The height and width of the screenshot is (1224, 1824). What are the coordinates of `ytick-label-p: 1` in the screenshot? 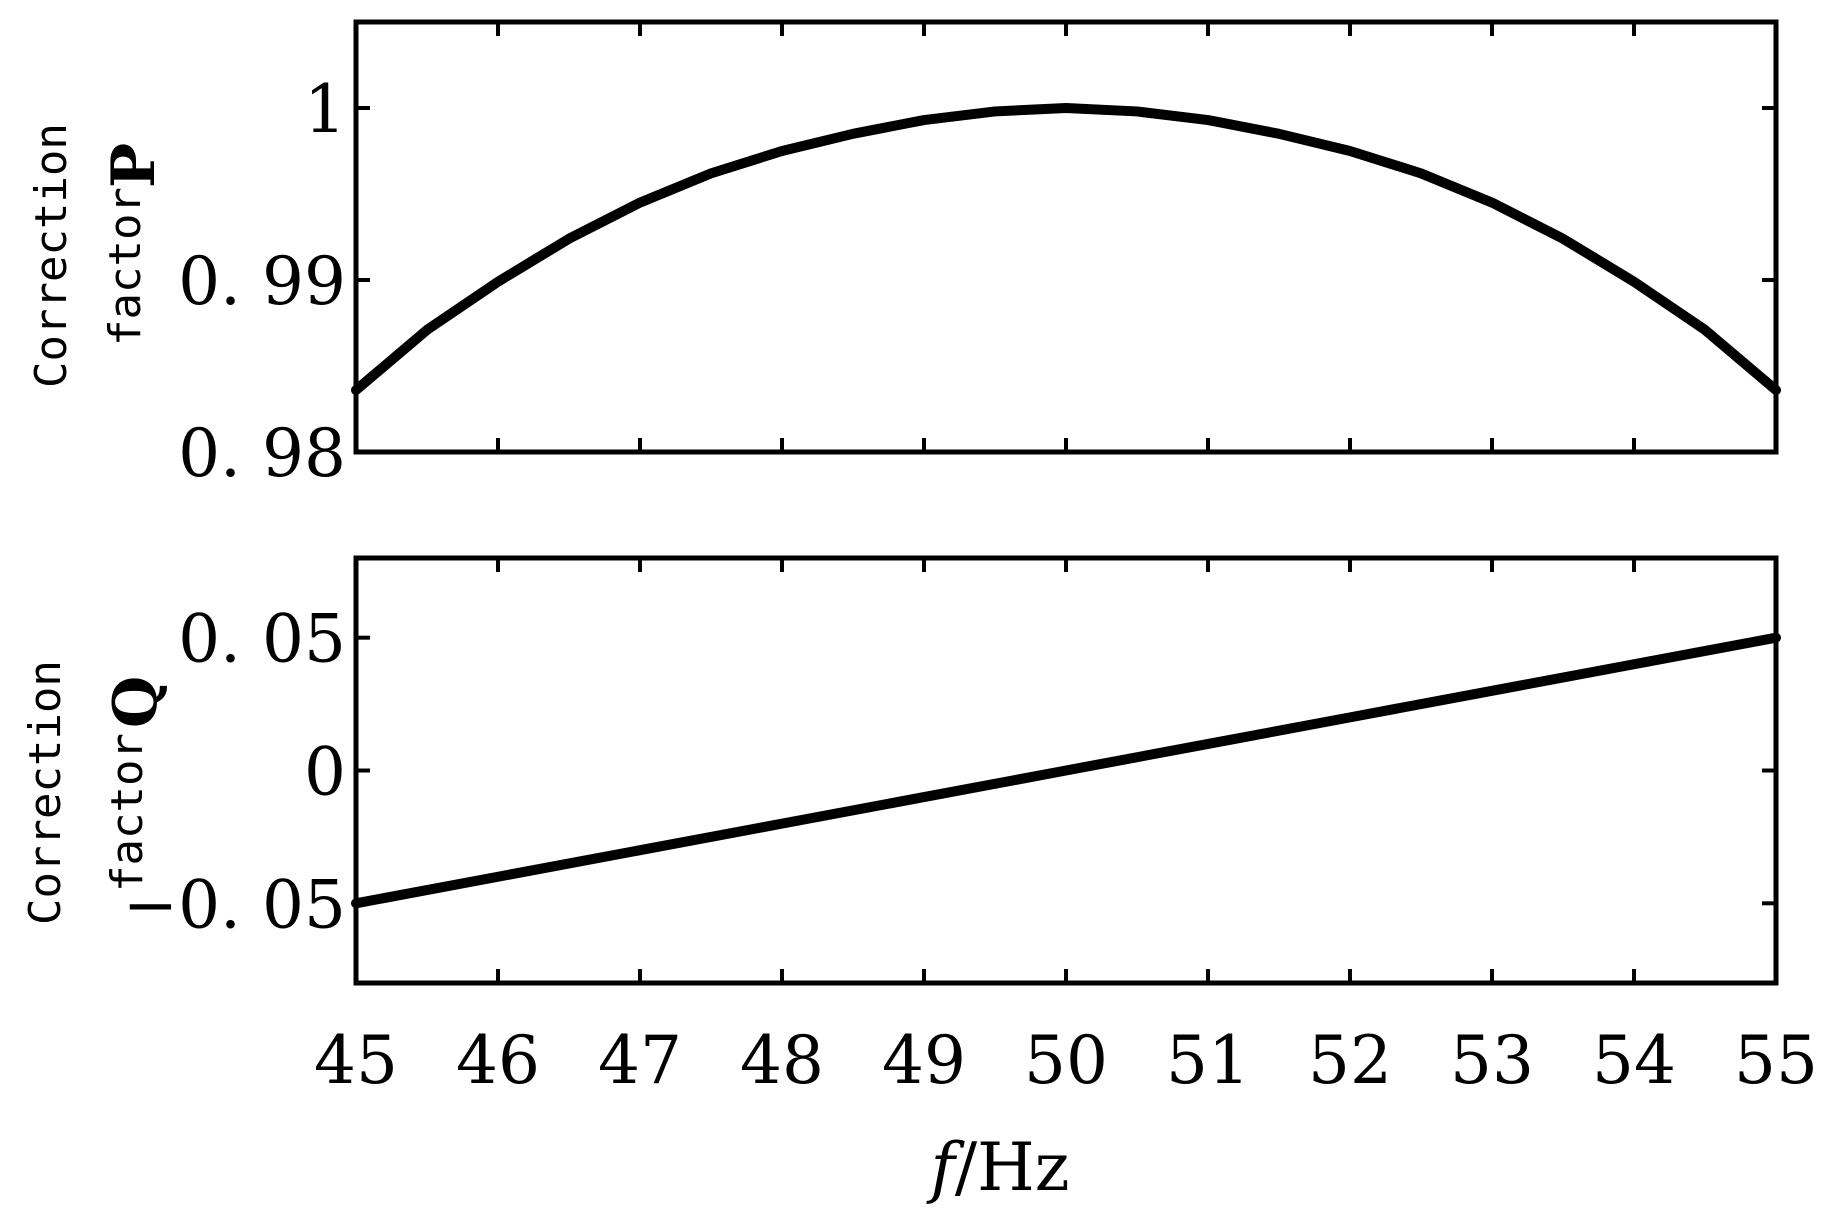 It's located at (325, 109).